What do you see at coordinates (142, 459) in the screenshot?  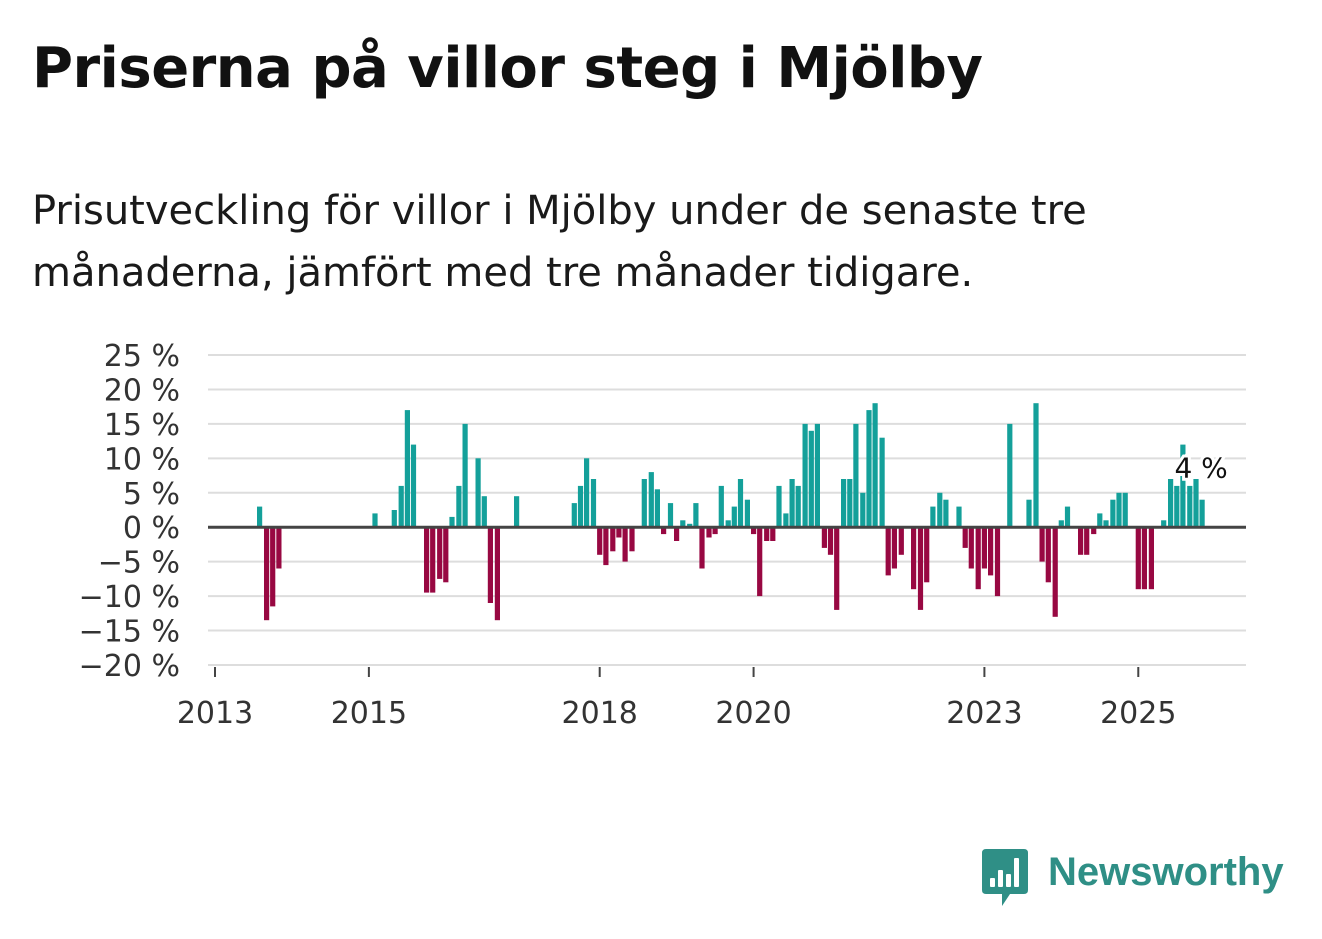 I see `y-tick-label: 10 %` at bounding box center [142, 459].